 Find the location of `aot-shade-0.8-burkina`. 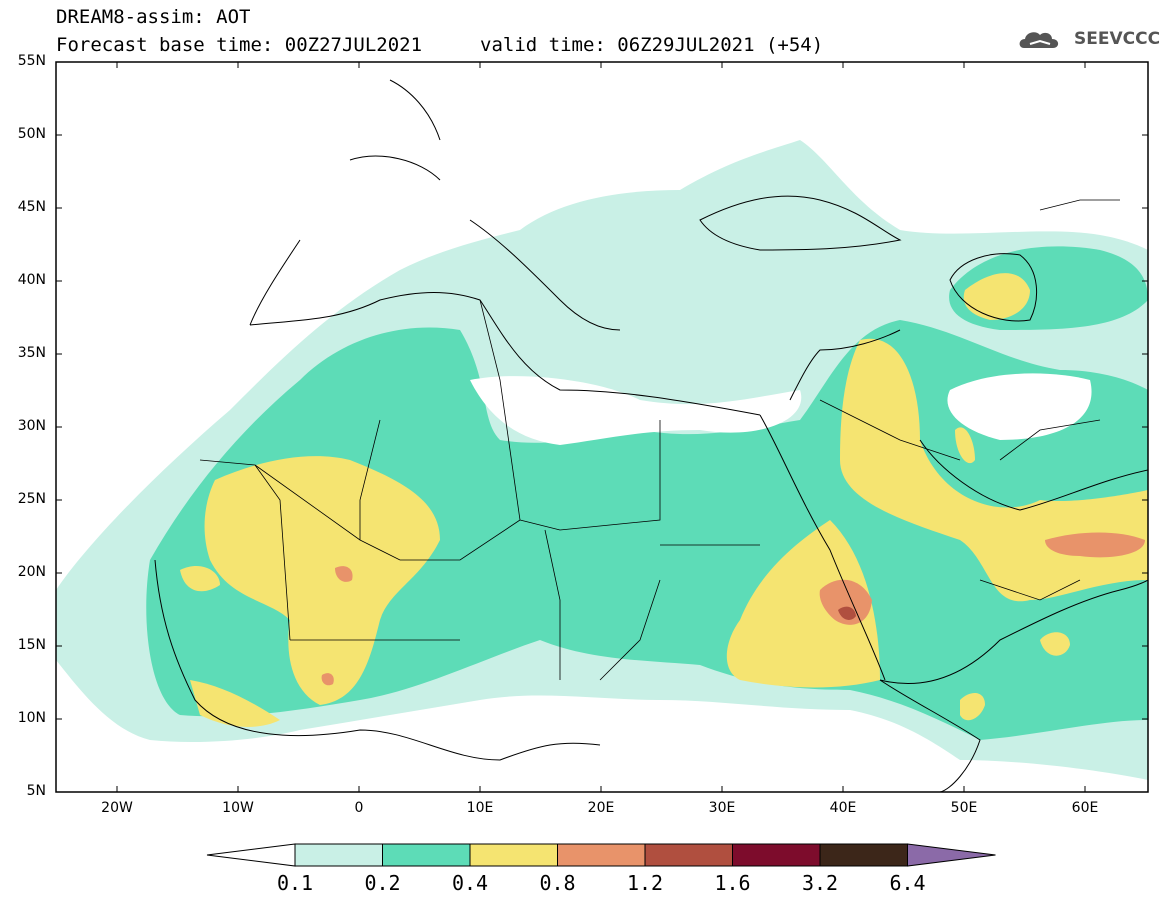

aot-shade-0.8-burkina is located at coordinates (327, 679).